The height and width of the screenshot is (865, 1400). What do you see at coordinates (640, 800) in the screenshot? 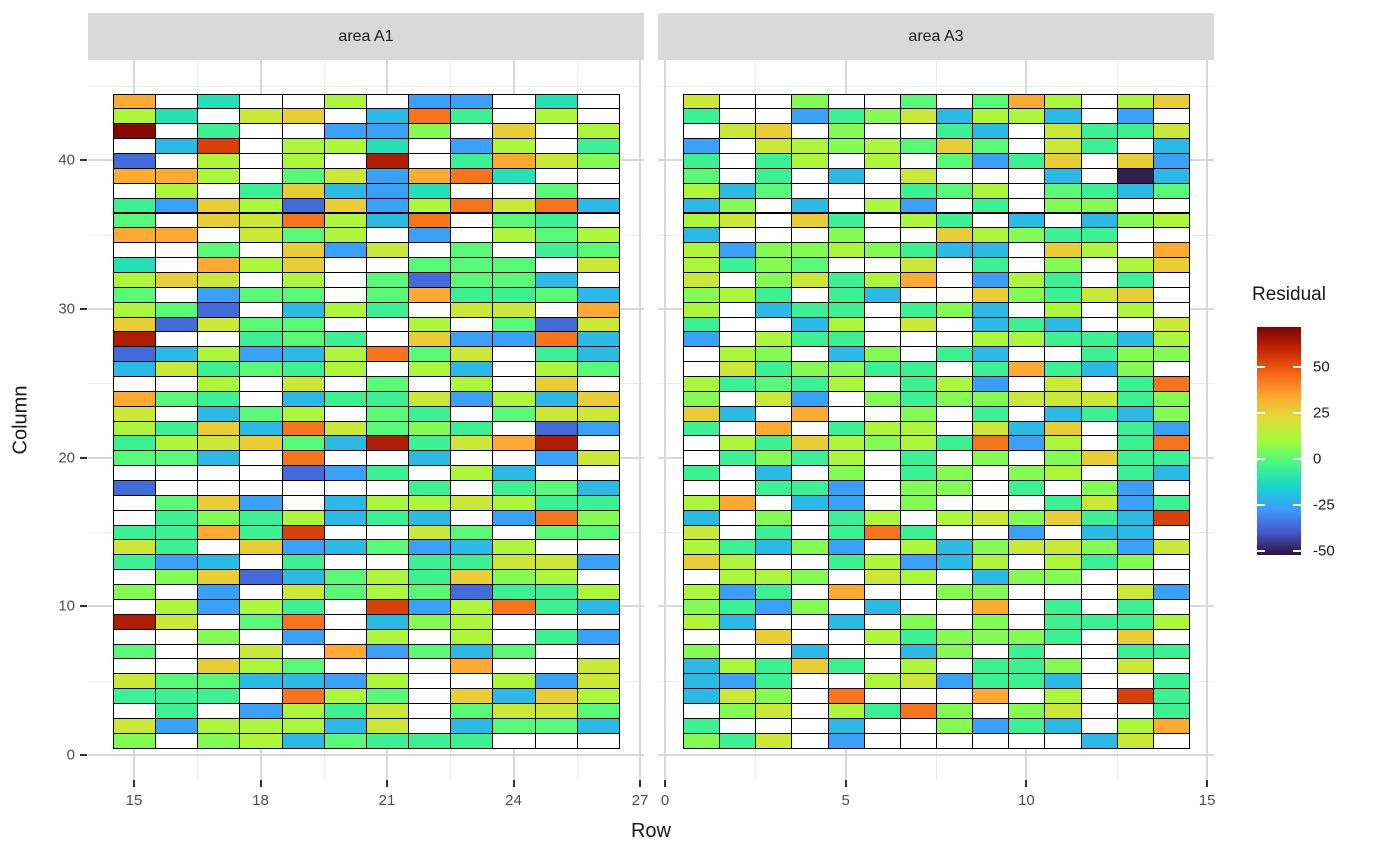
I see `x-tick-label: 27` at bounding box center [640, 800].